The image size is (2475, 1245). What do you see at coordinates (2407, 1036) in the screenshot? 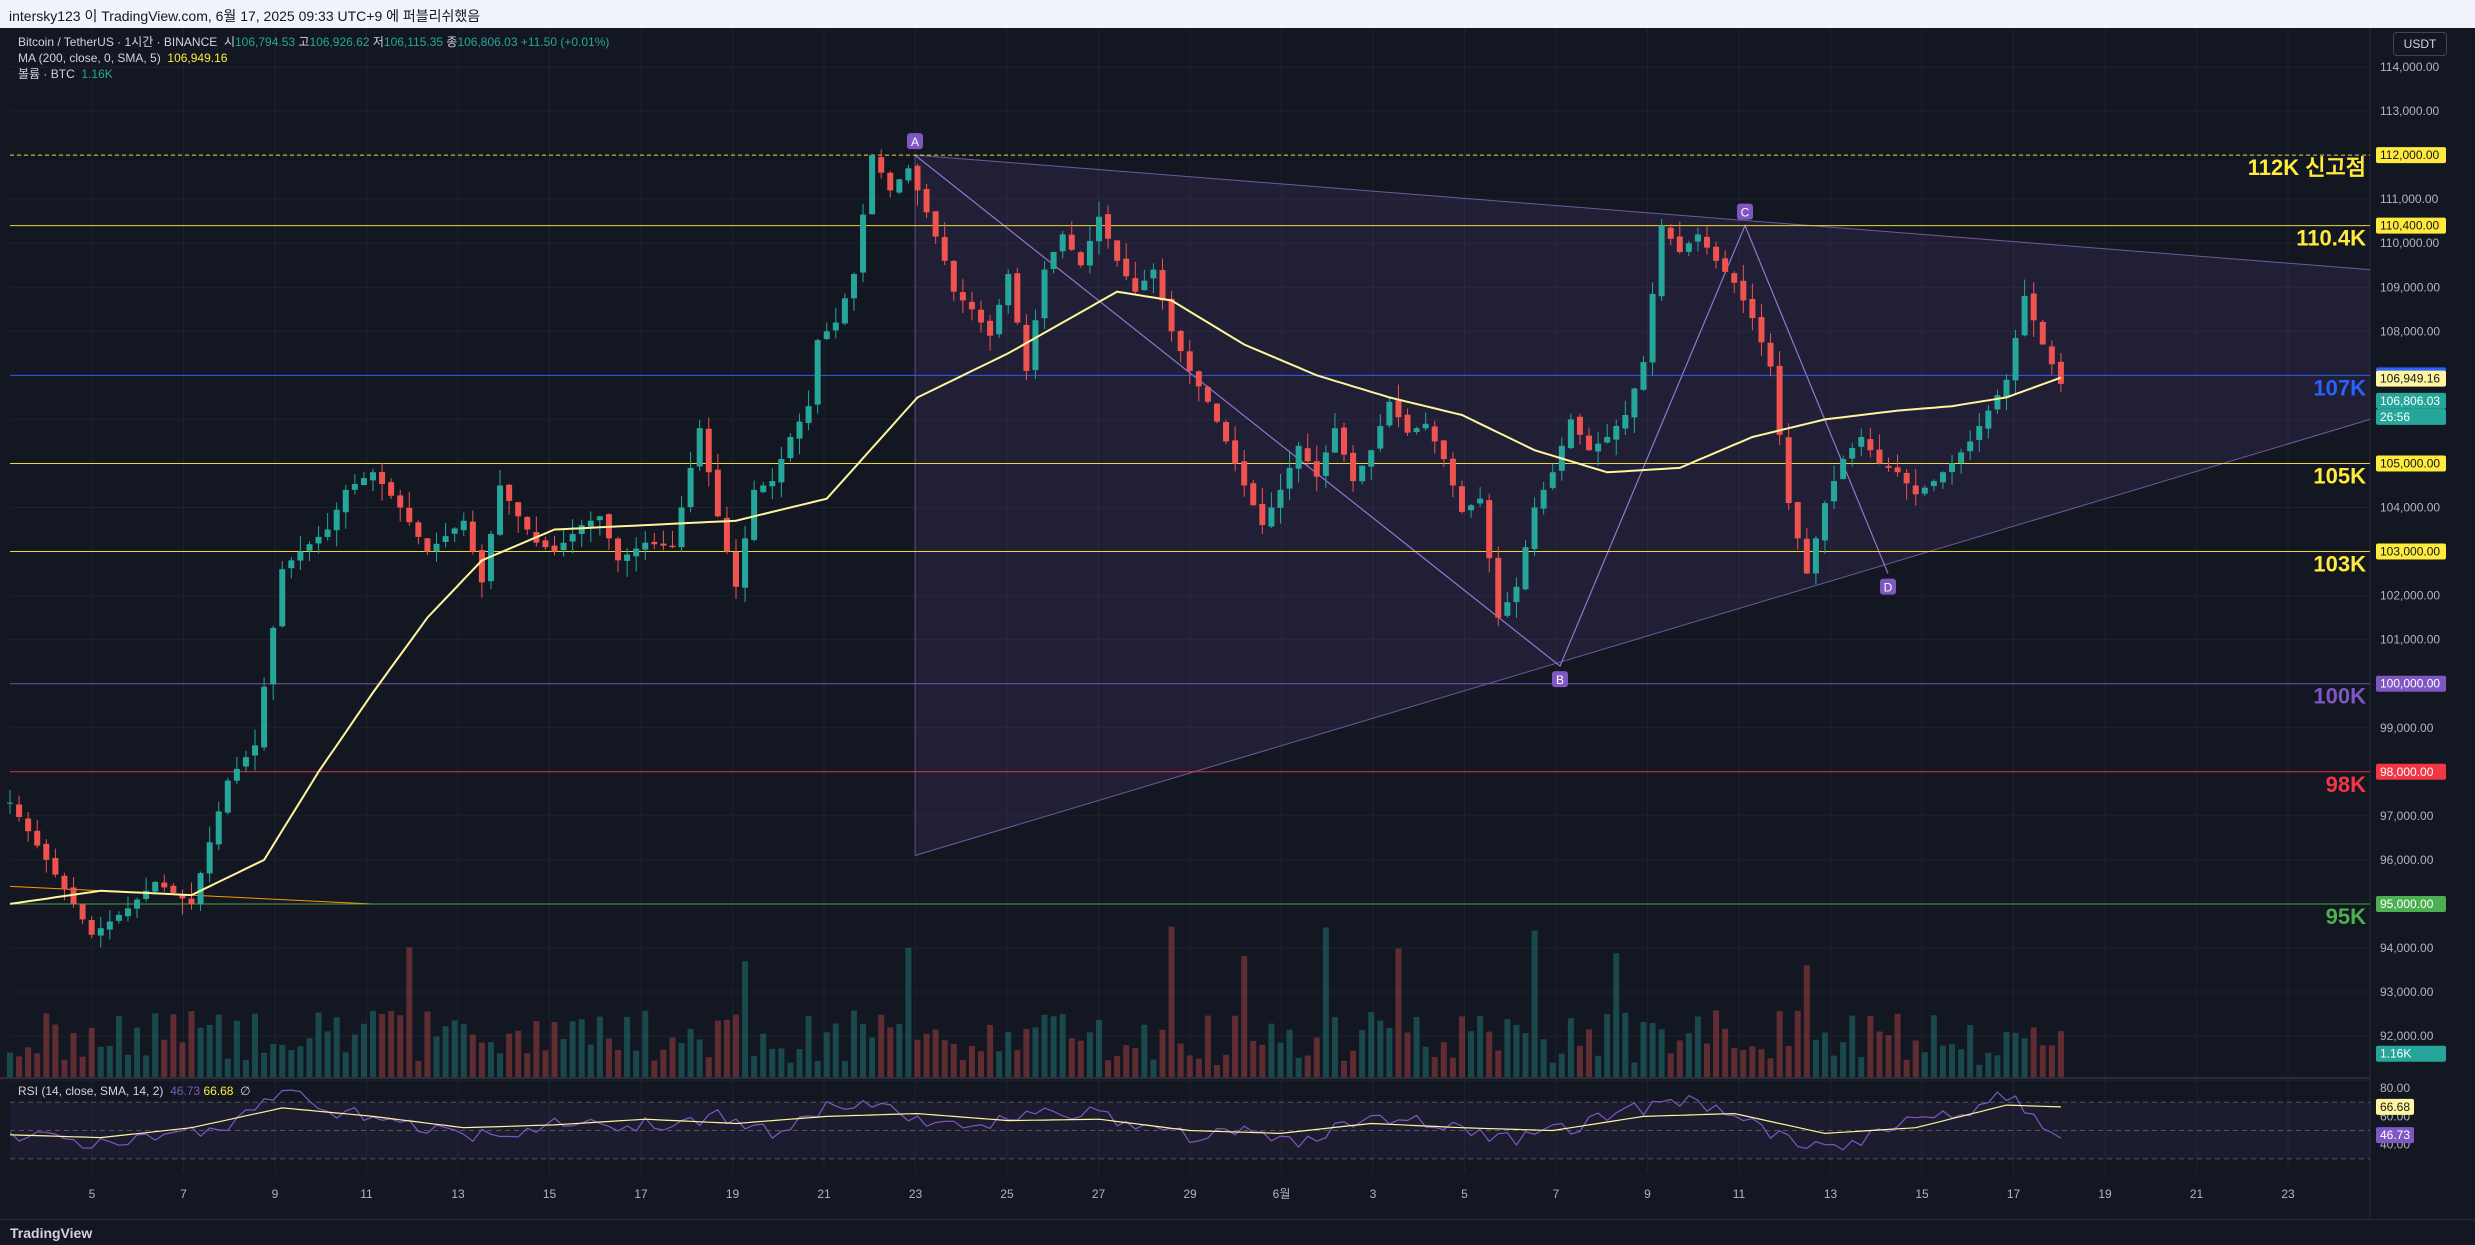
I see `price-axis-label: 92,000.00` at bounding box center [2407, 1036].